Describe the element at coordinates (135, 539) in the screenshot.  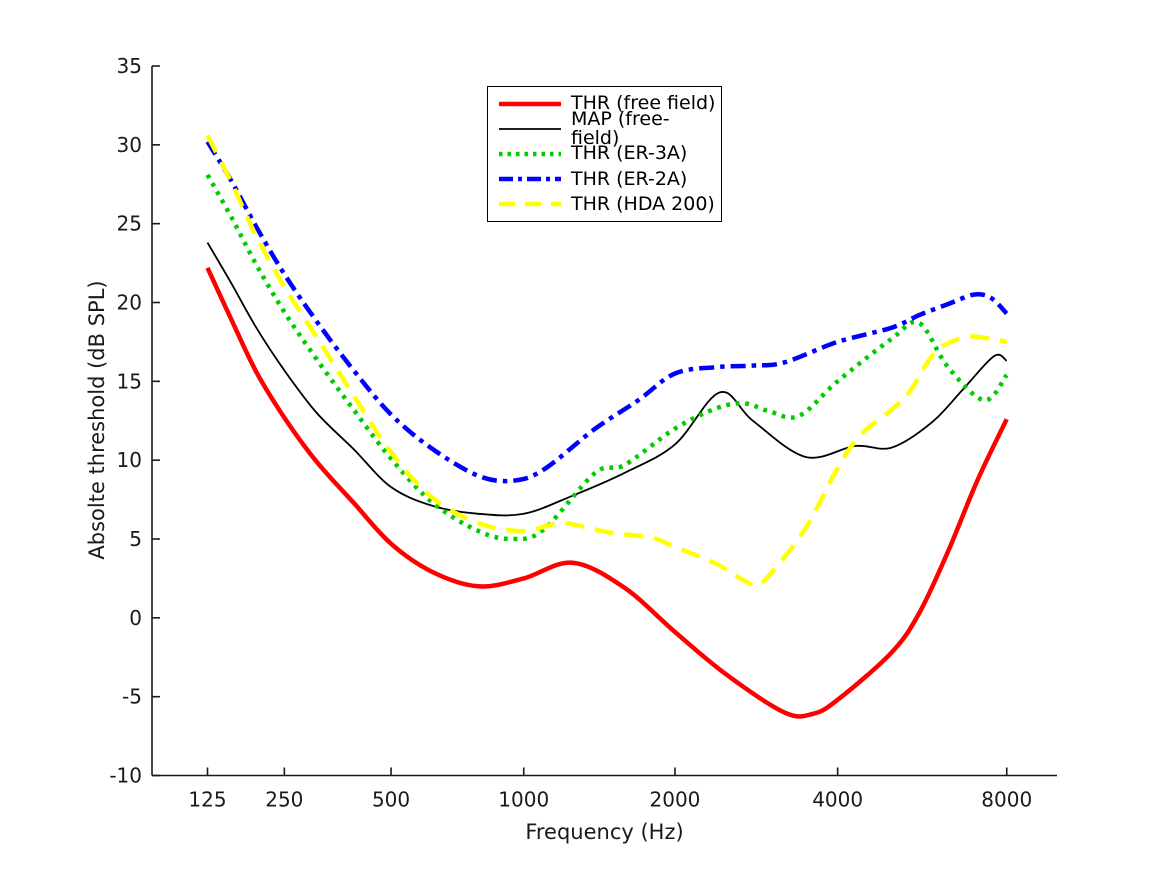
I see `y-tick-label: 5` at that location.